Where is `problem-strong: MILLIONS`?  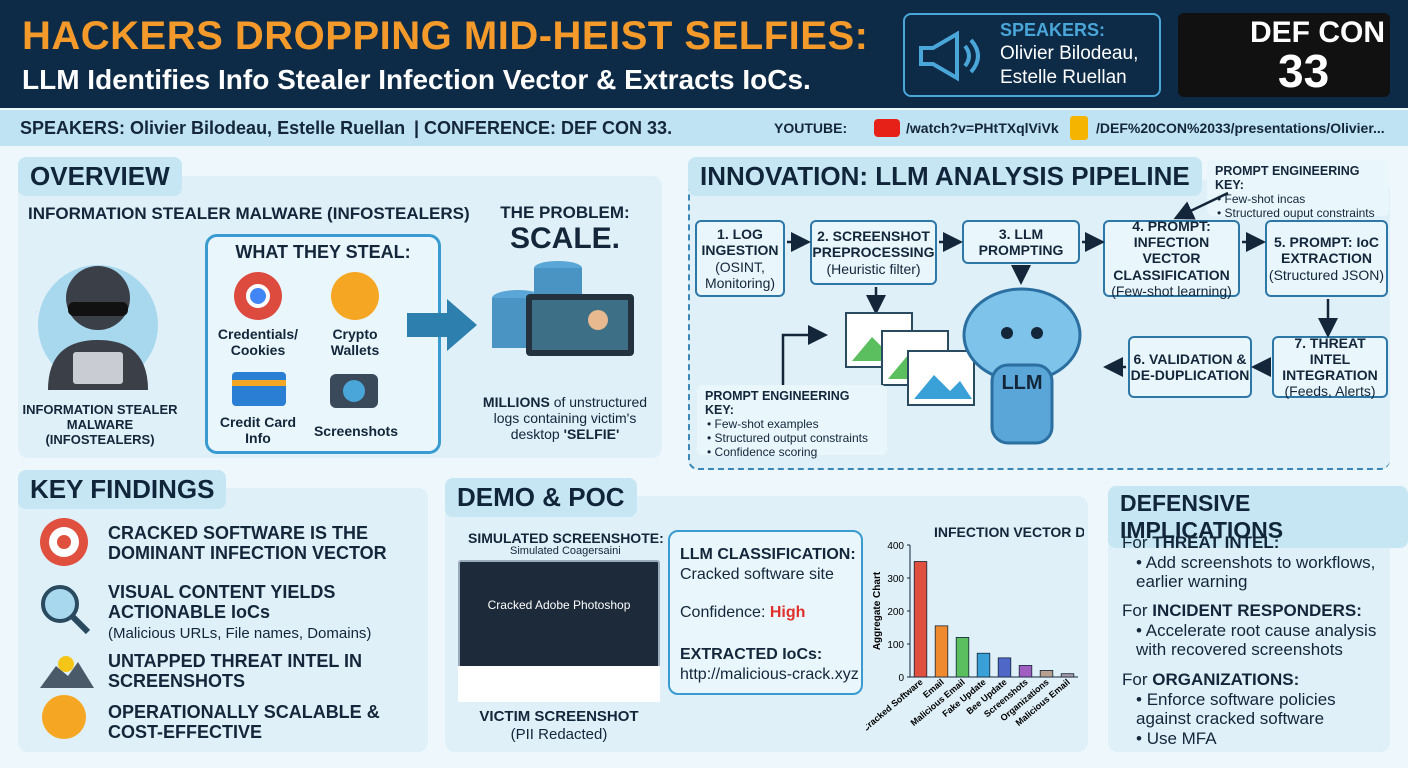 problem-strong: MILLIONS is located at coordinates (516, 402).